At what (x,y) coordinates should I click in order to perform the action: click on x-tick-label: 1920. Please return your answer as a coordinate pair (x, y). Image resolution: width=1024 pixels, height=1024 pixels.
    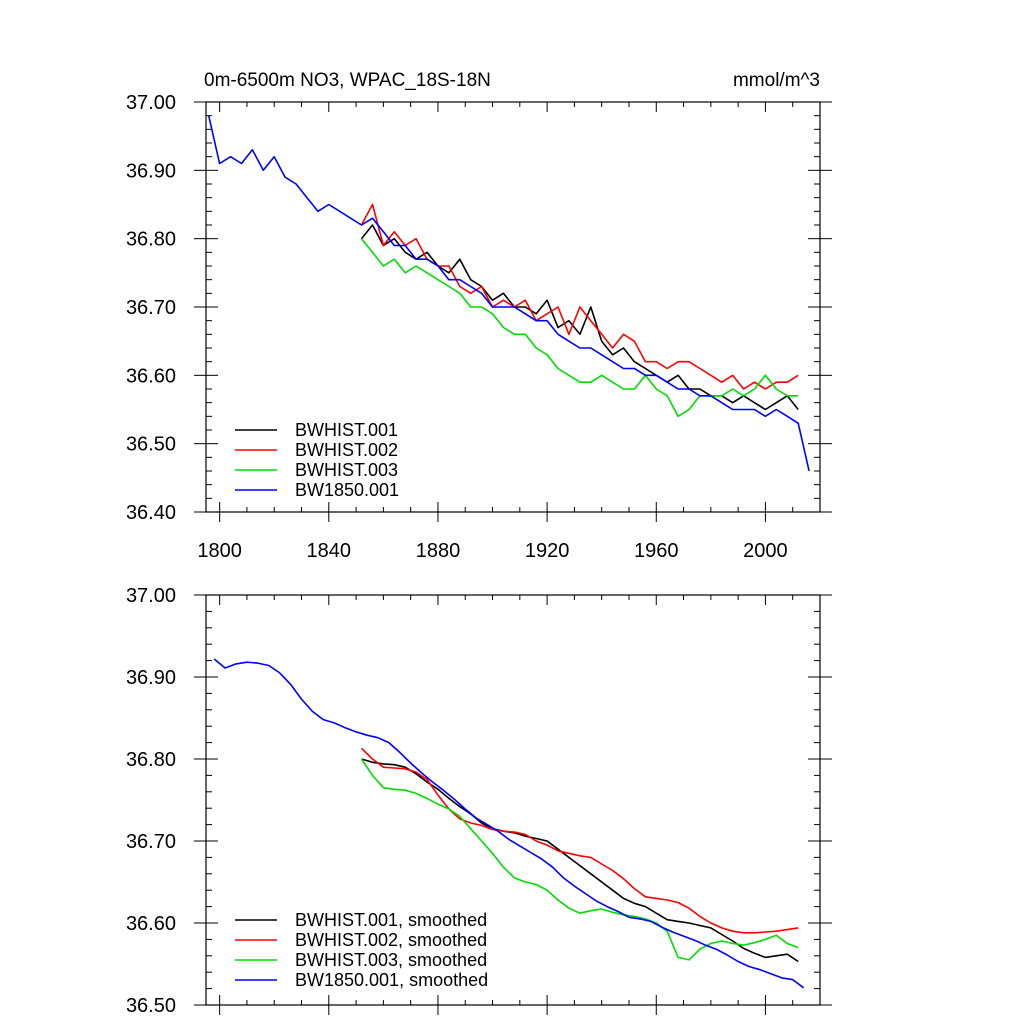
    Looking at the image, I should click on (547, 551).